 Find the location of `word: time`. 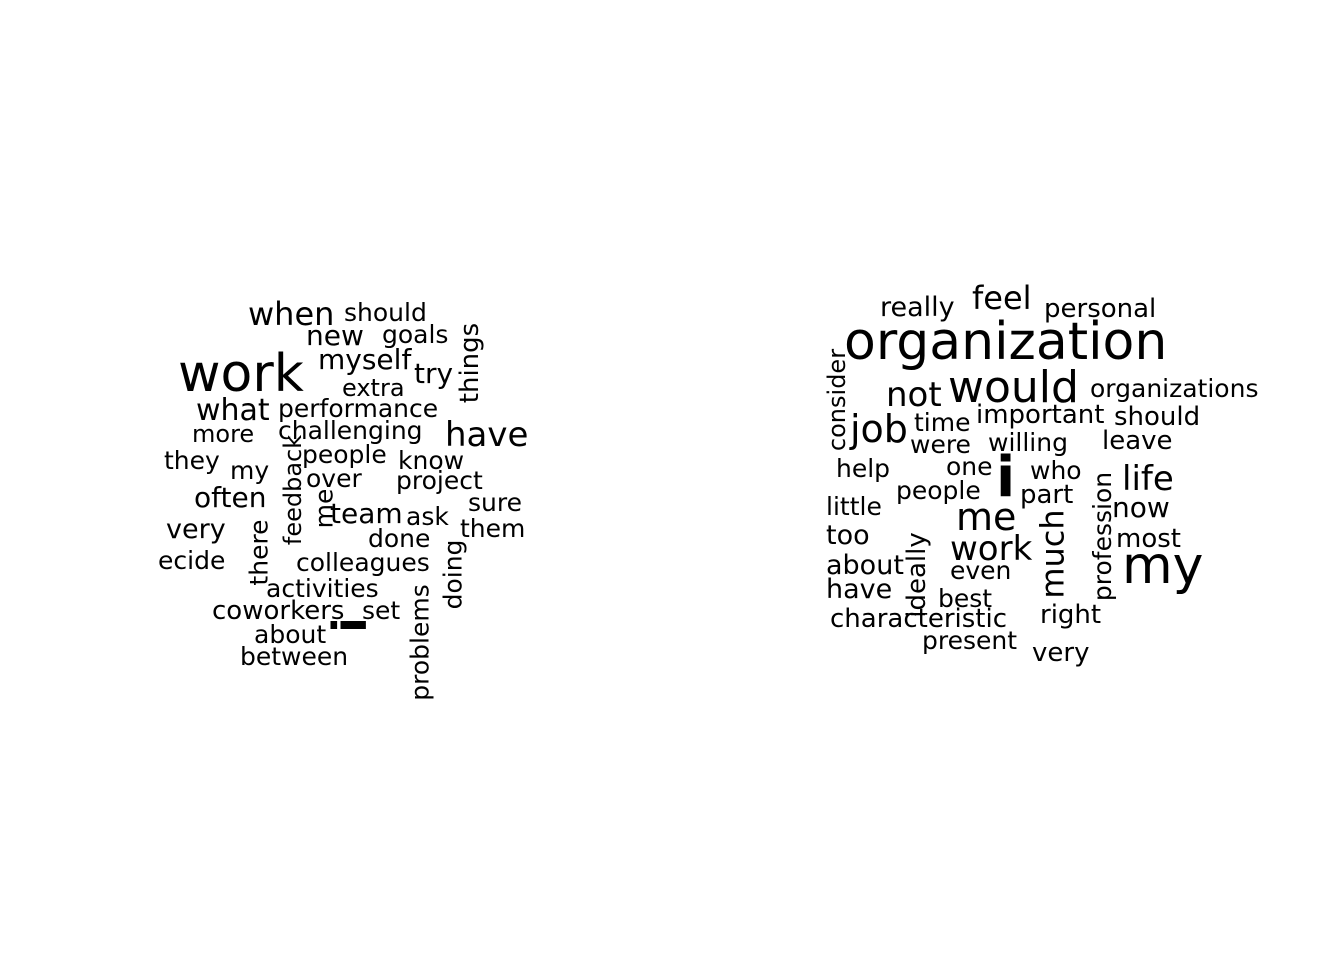

word: time is located at coordinates (942, 422).